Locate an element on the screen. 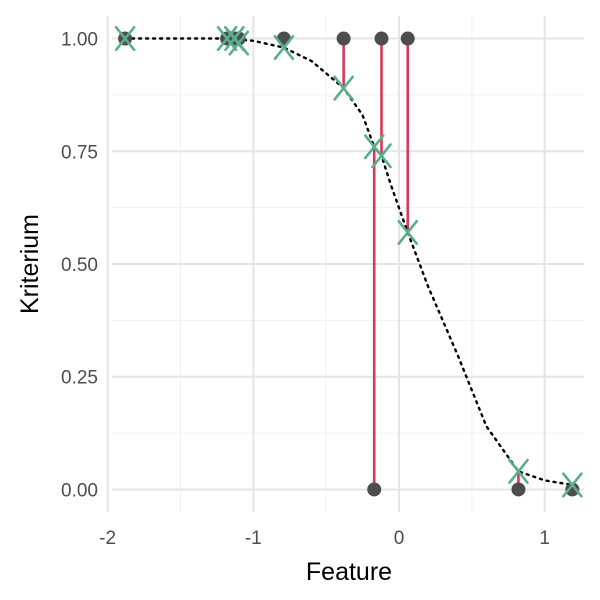  y-axis-title: Kriterium is located at coordinates (30, 264).